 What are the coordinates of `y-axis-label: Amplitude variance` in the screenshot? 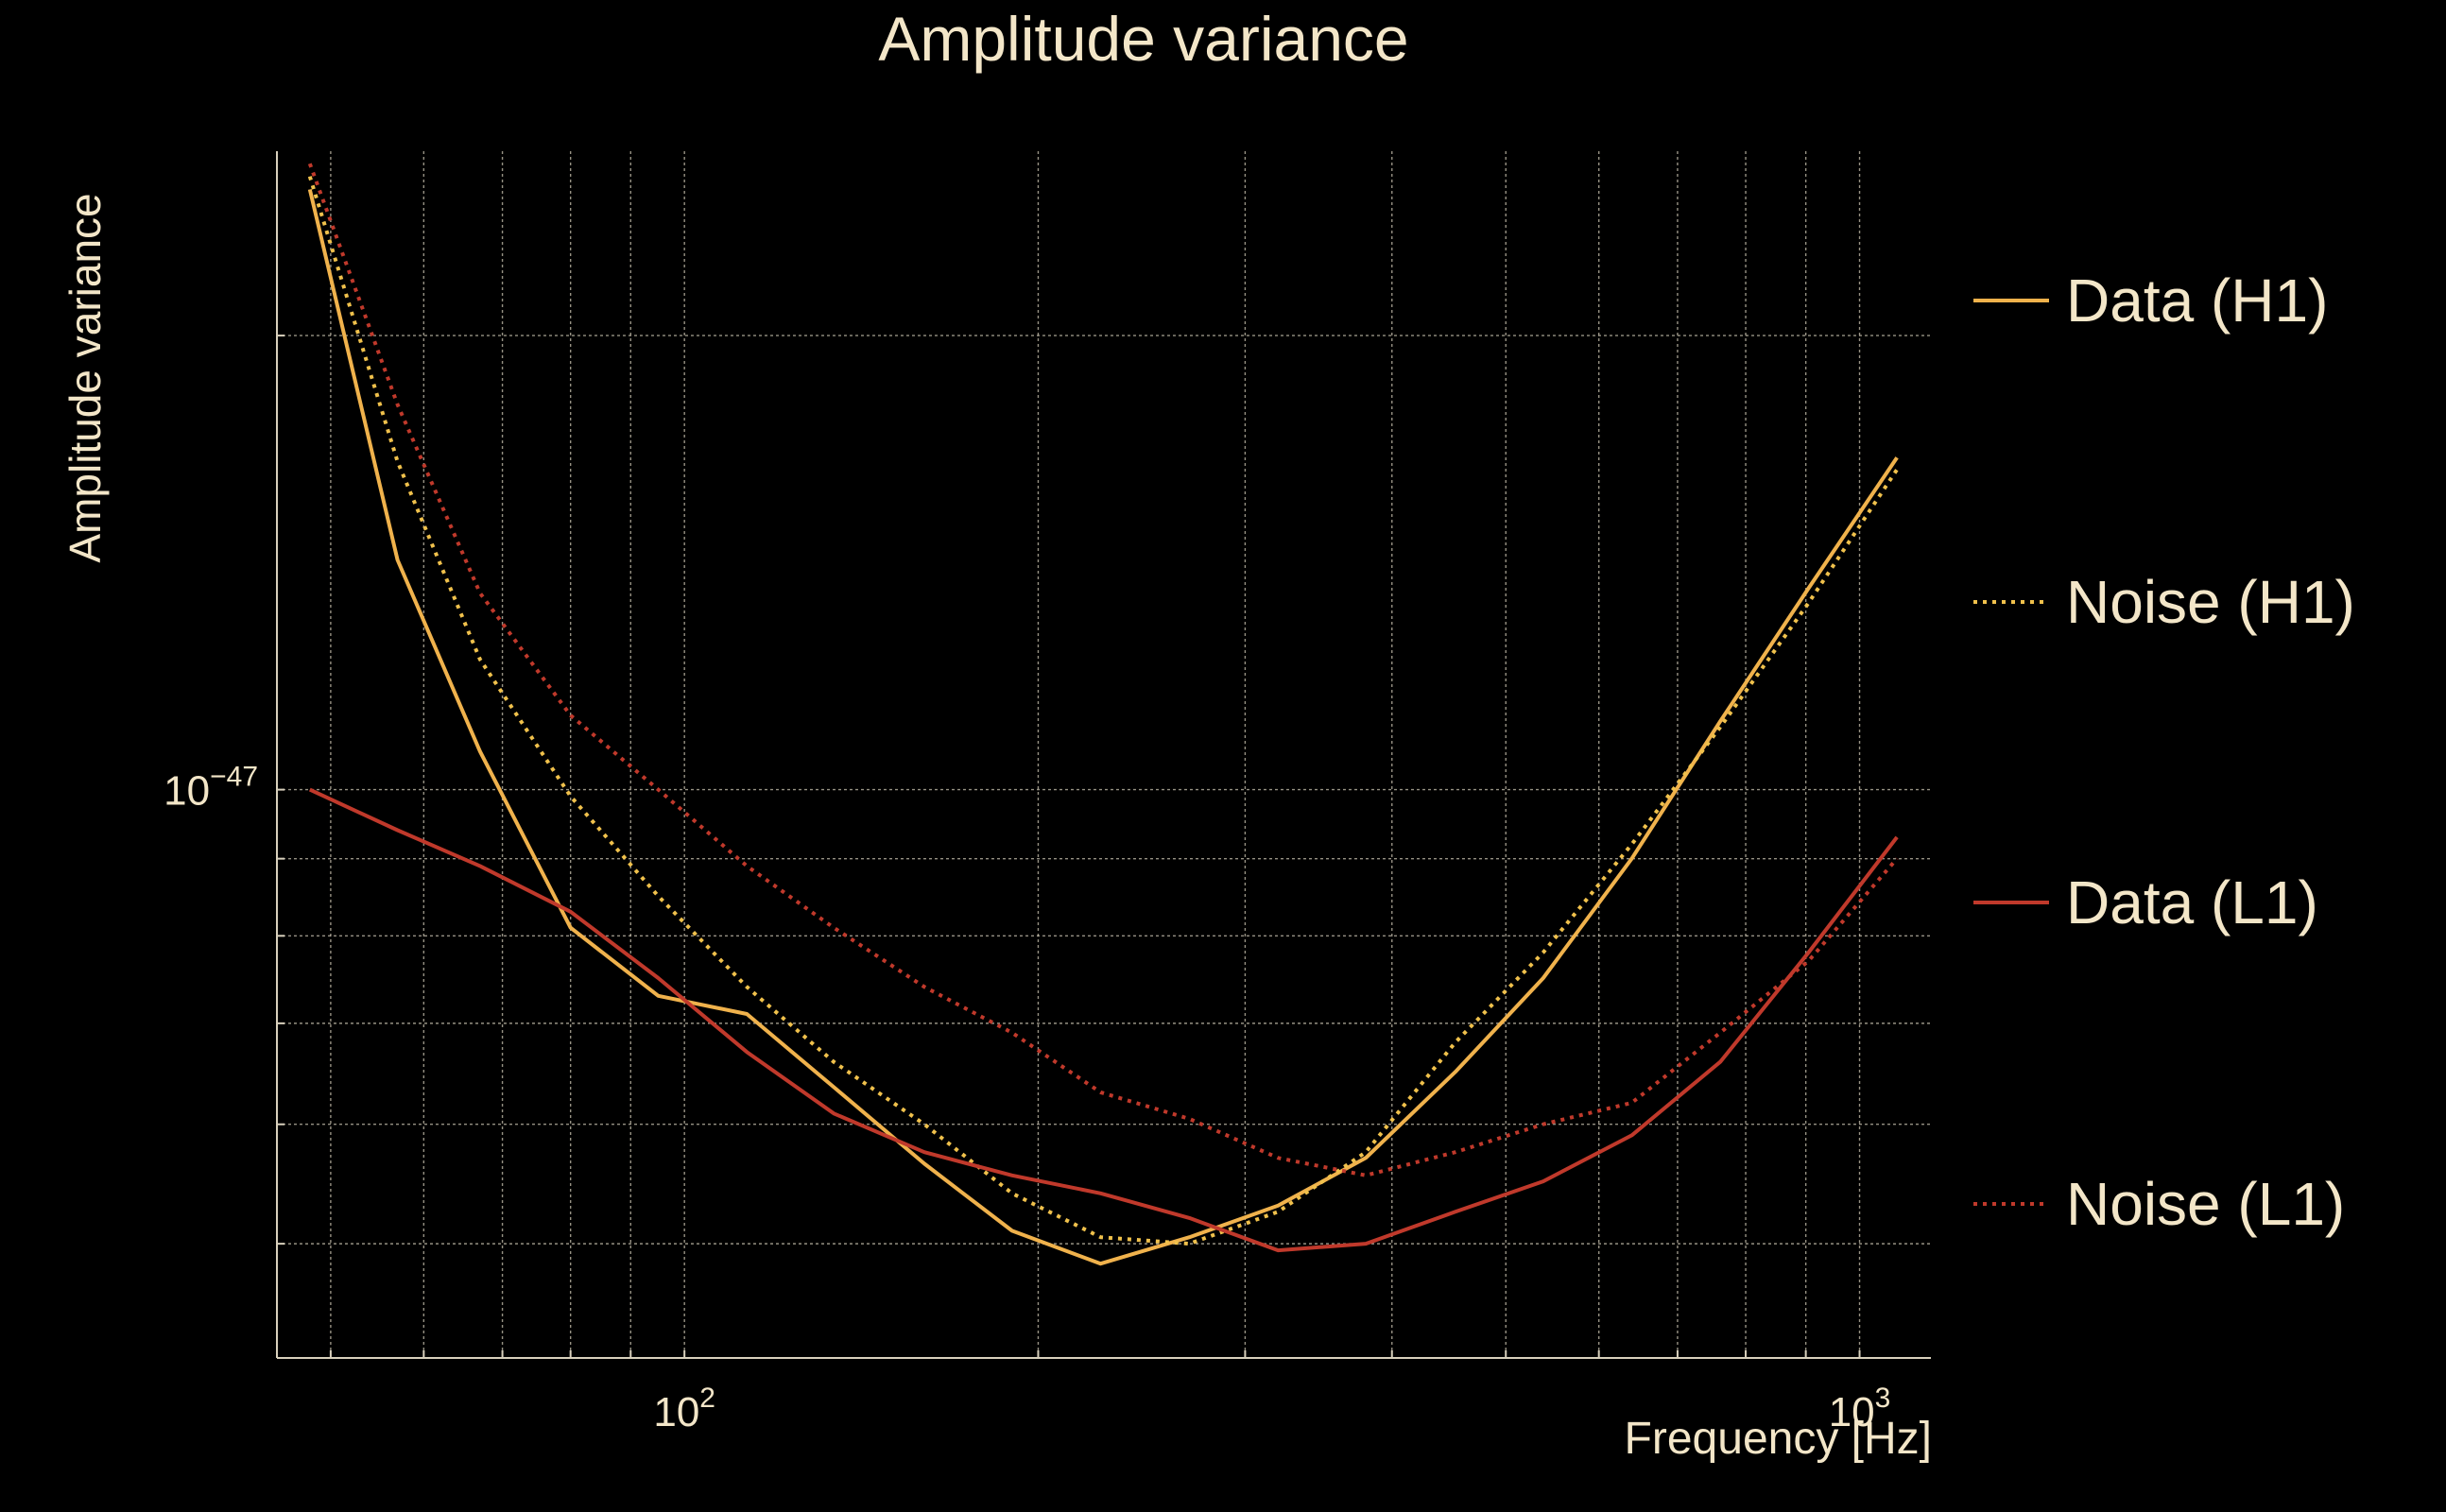 It's located at (85, 377).